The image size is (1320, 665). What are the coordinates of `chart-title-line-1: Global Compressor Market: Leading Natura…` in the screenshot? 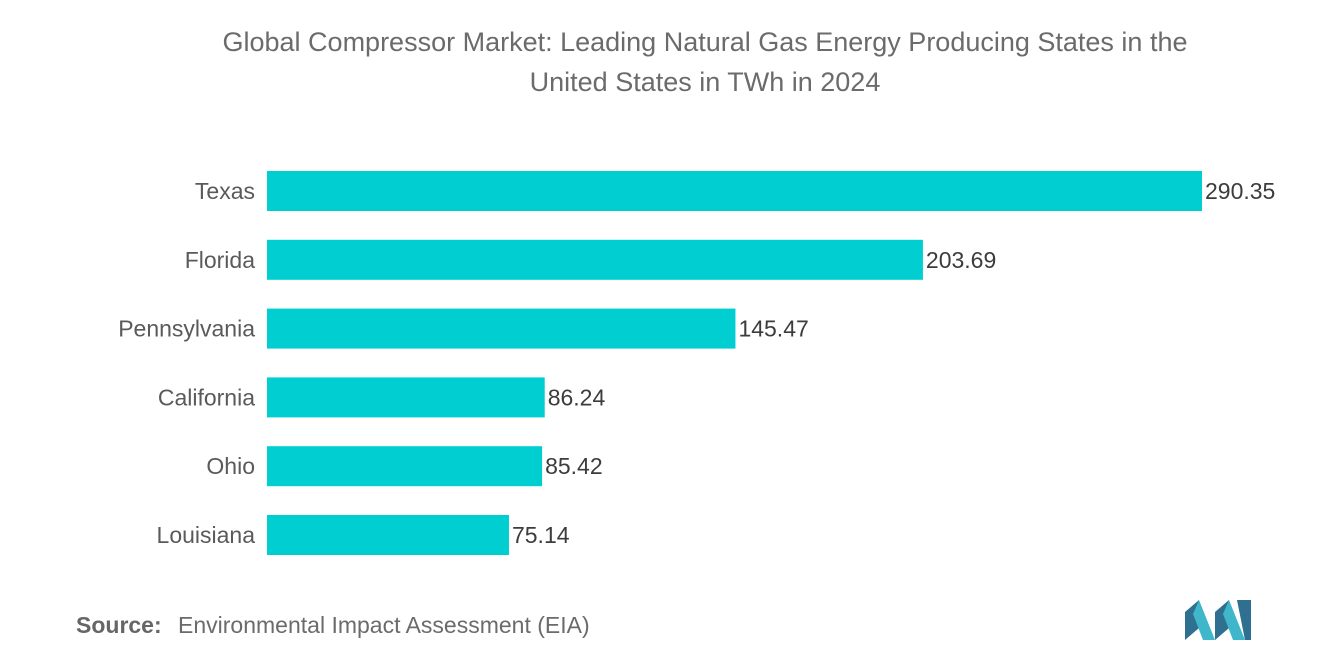 It's located at (705, 42).